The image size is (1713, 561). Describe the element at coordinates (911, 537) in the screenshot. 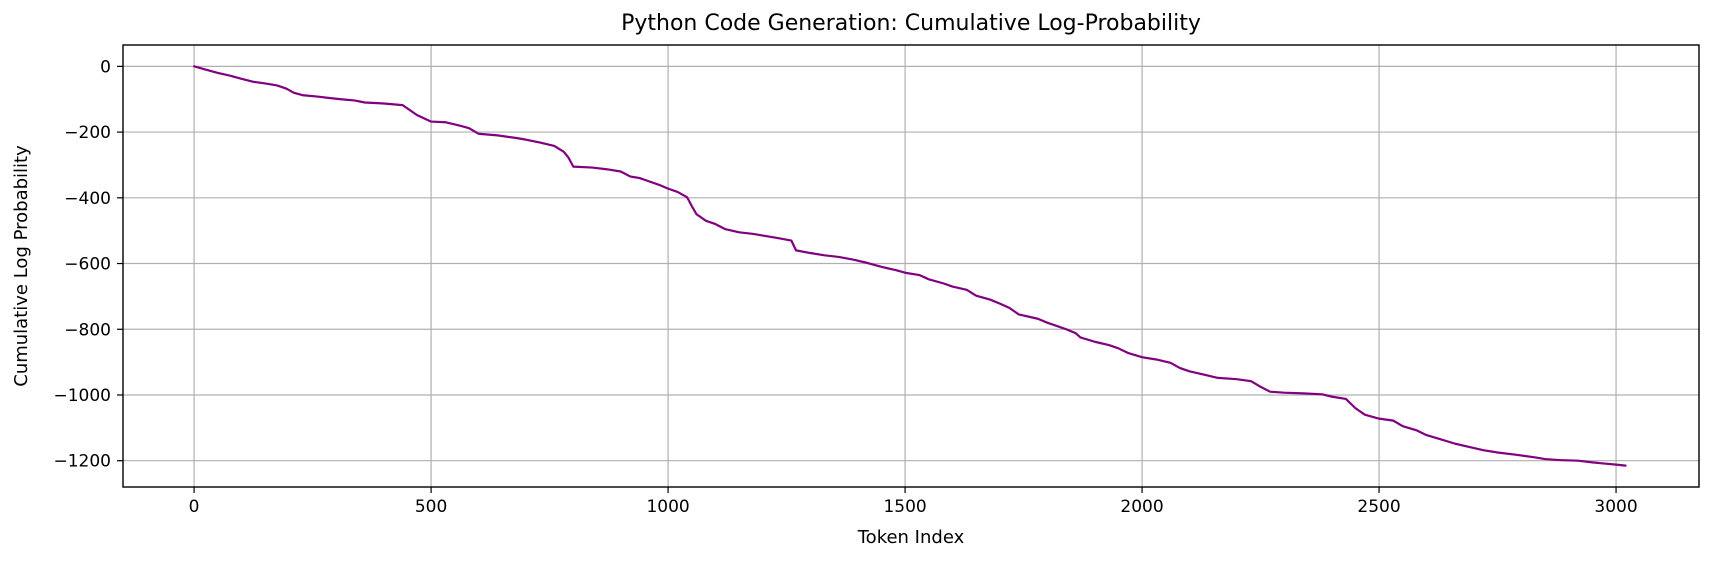

I see `x-axis-title: Token Index` at that location.